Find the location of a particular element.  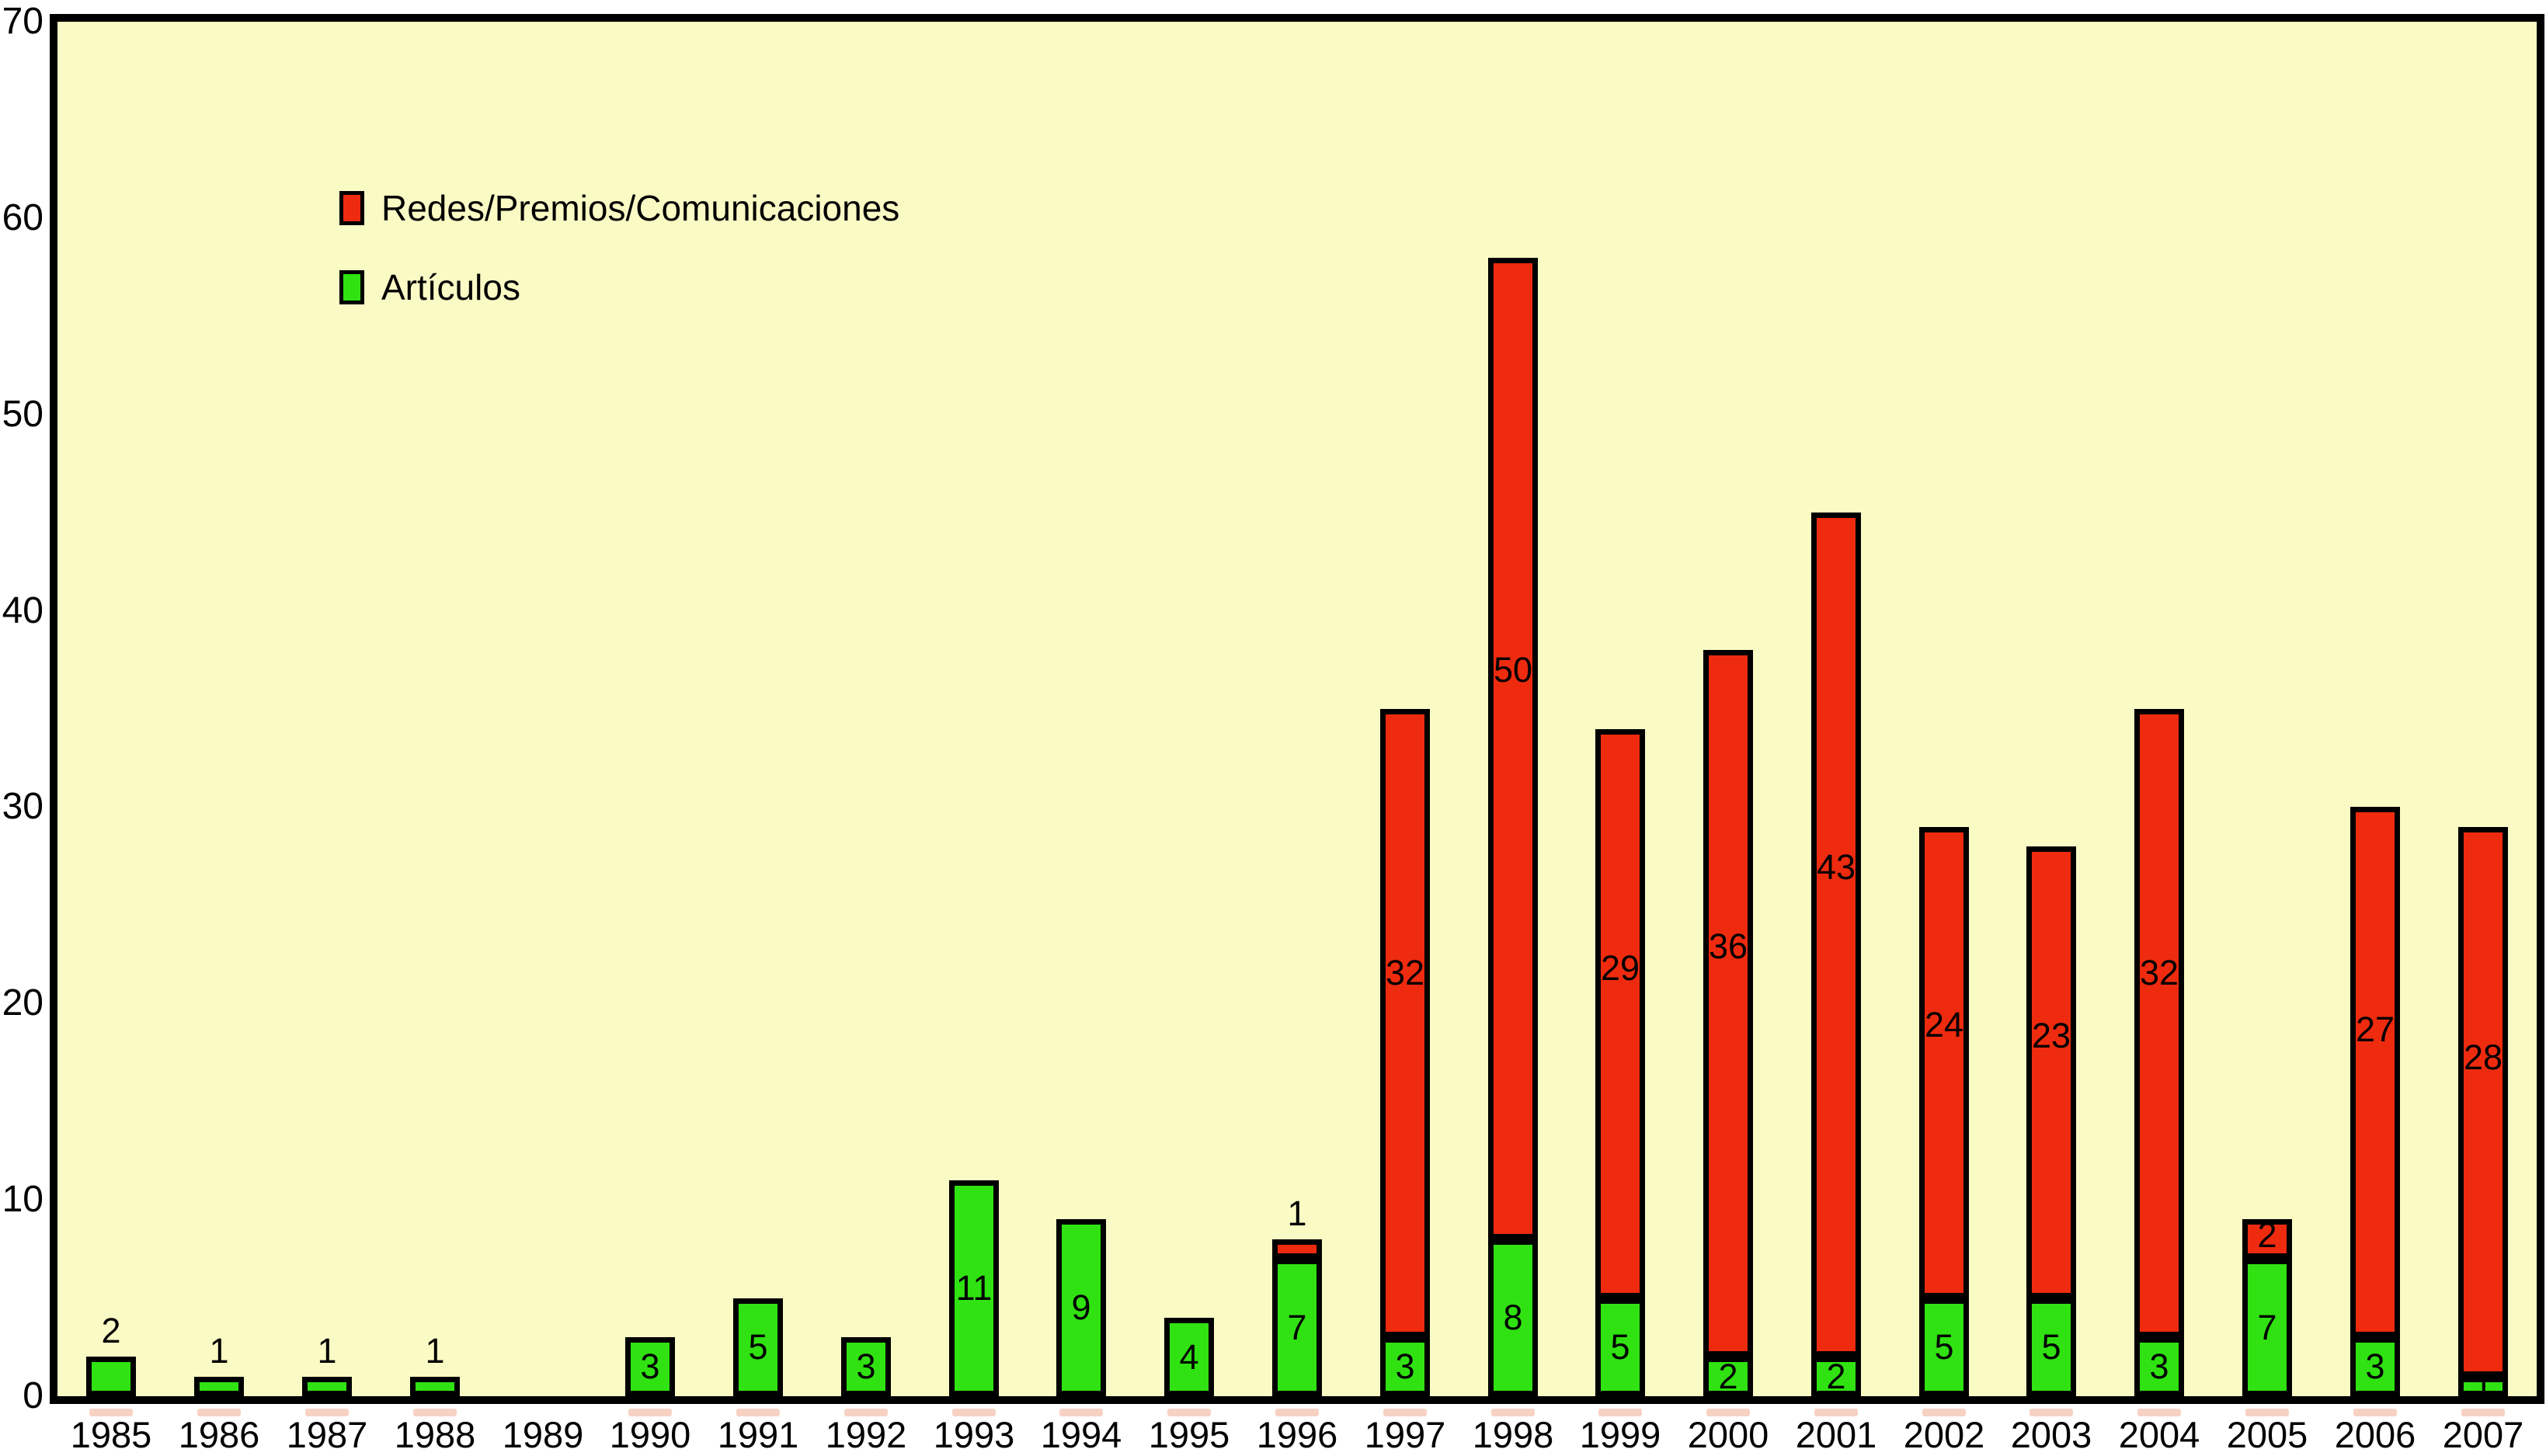

axis-under-tick-2007 is located at coordinates (2483, 1412).